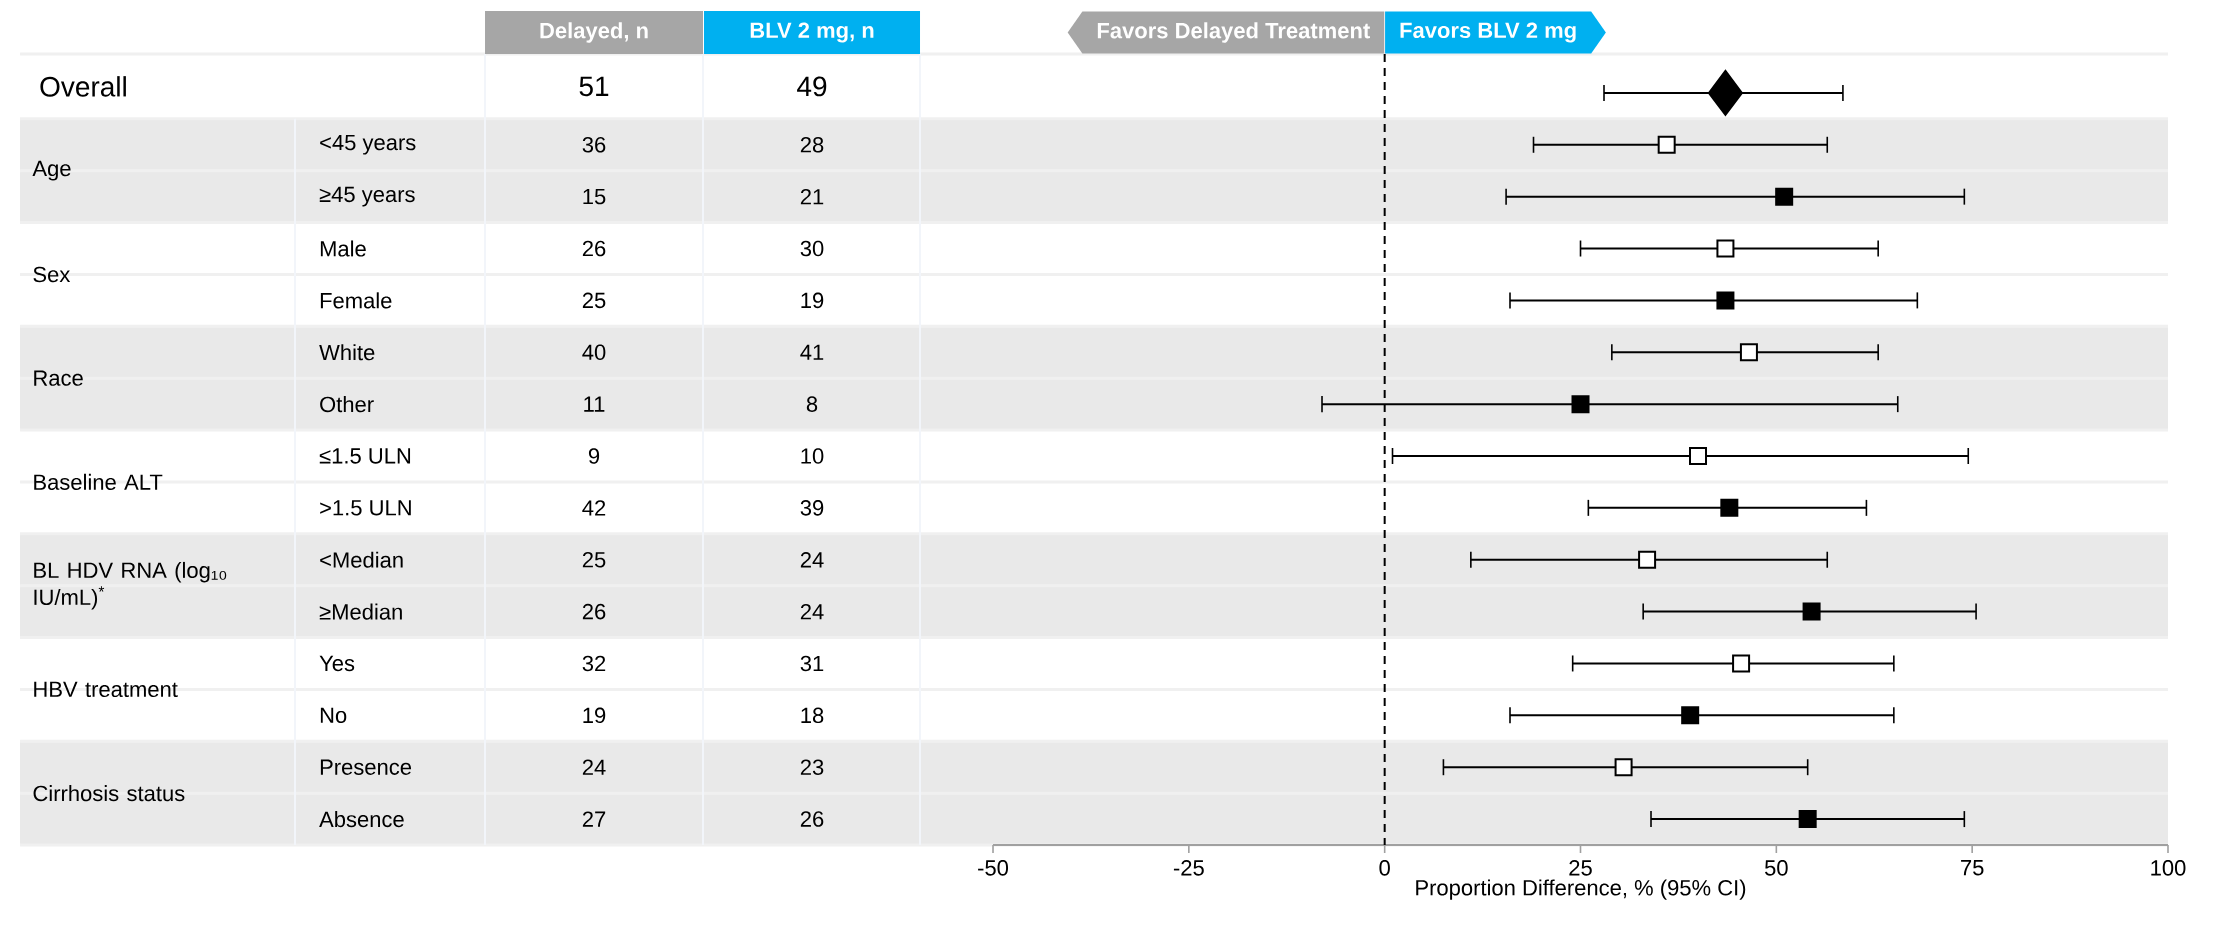 The width and height of the screenshot is (2223, 932). What do you see at coordinates (360, 611) in the screenshot?
I see `category-label: ≥Median` at bounding box center [360, 611].